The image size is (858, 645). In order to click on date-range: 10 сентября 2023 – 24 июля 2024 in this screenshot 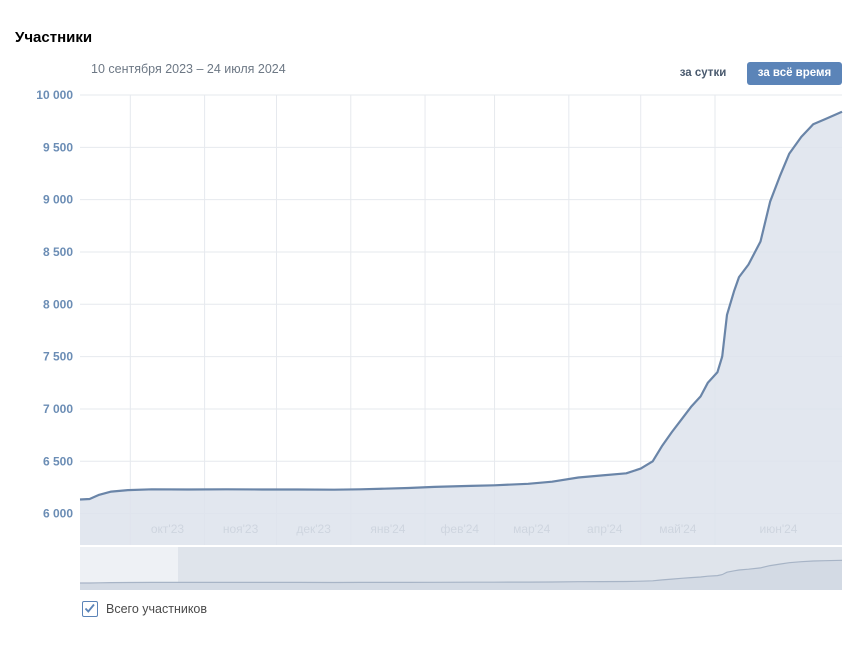, I will do `click(188, 69)`.